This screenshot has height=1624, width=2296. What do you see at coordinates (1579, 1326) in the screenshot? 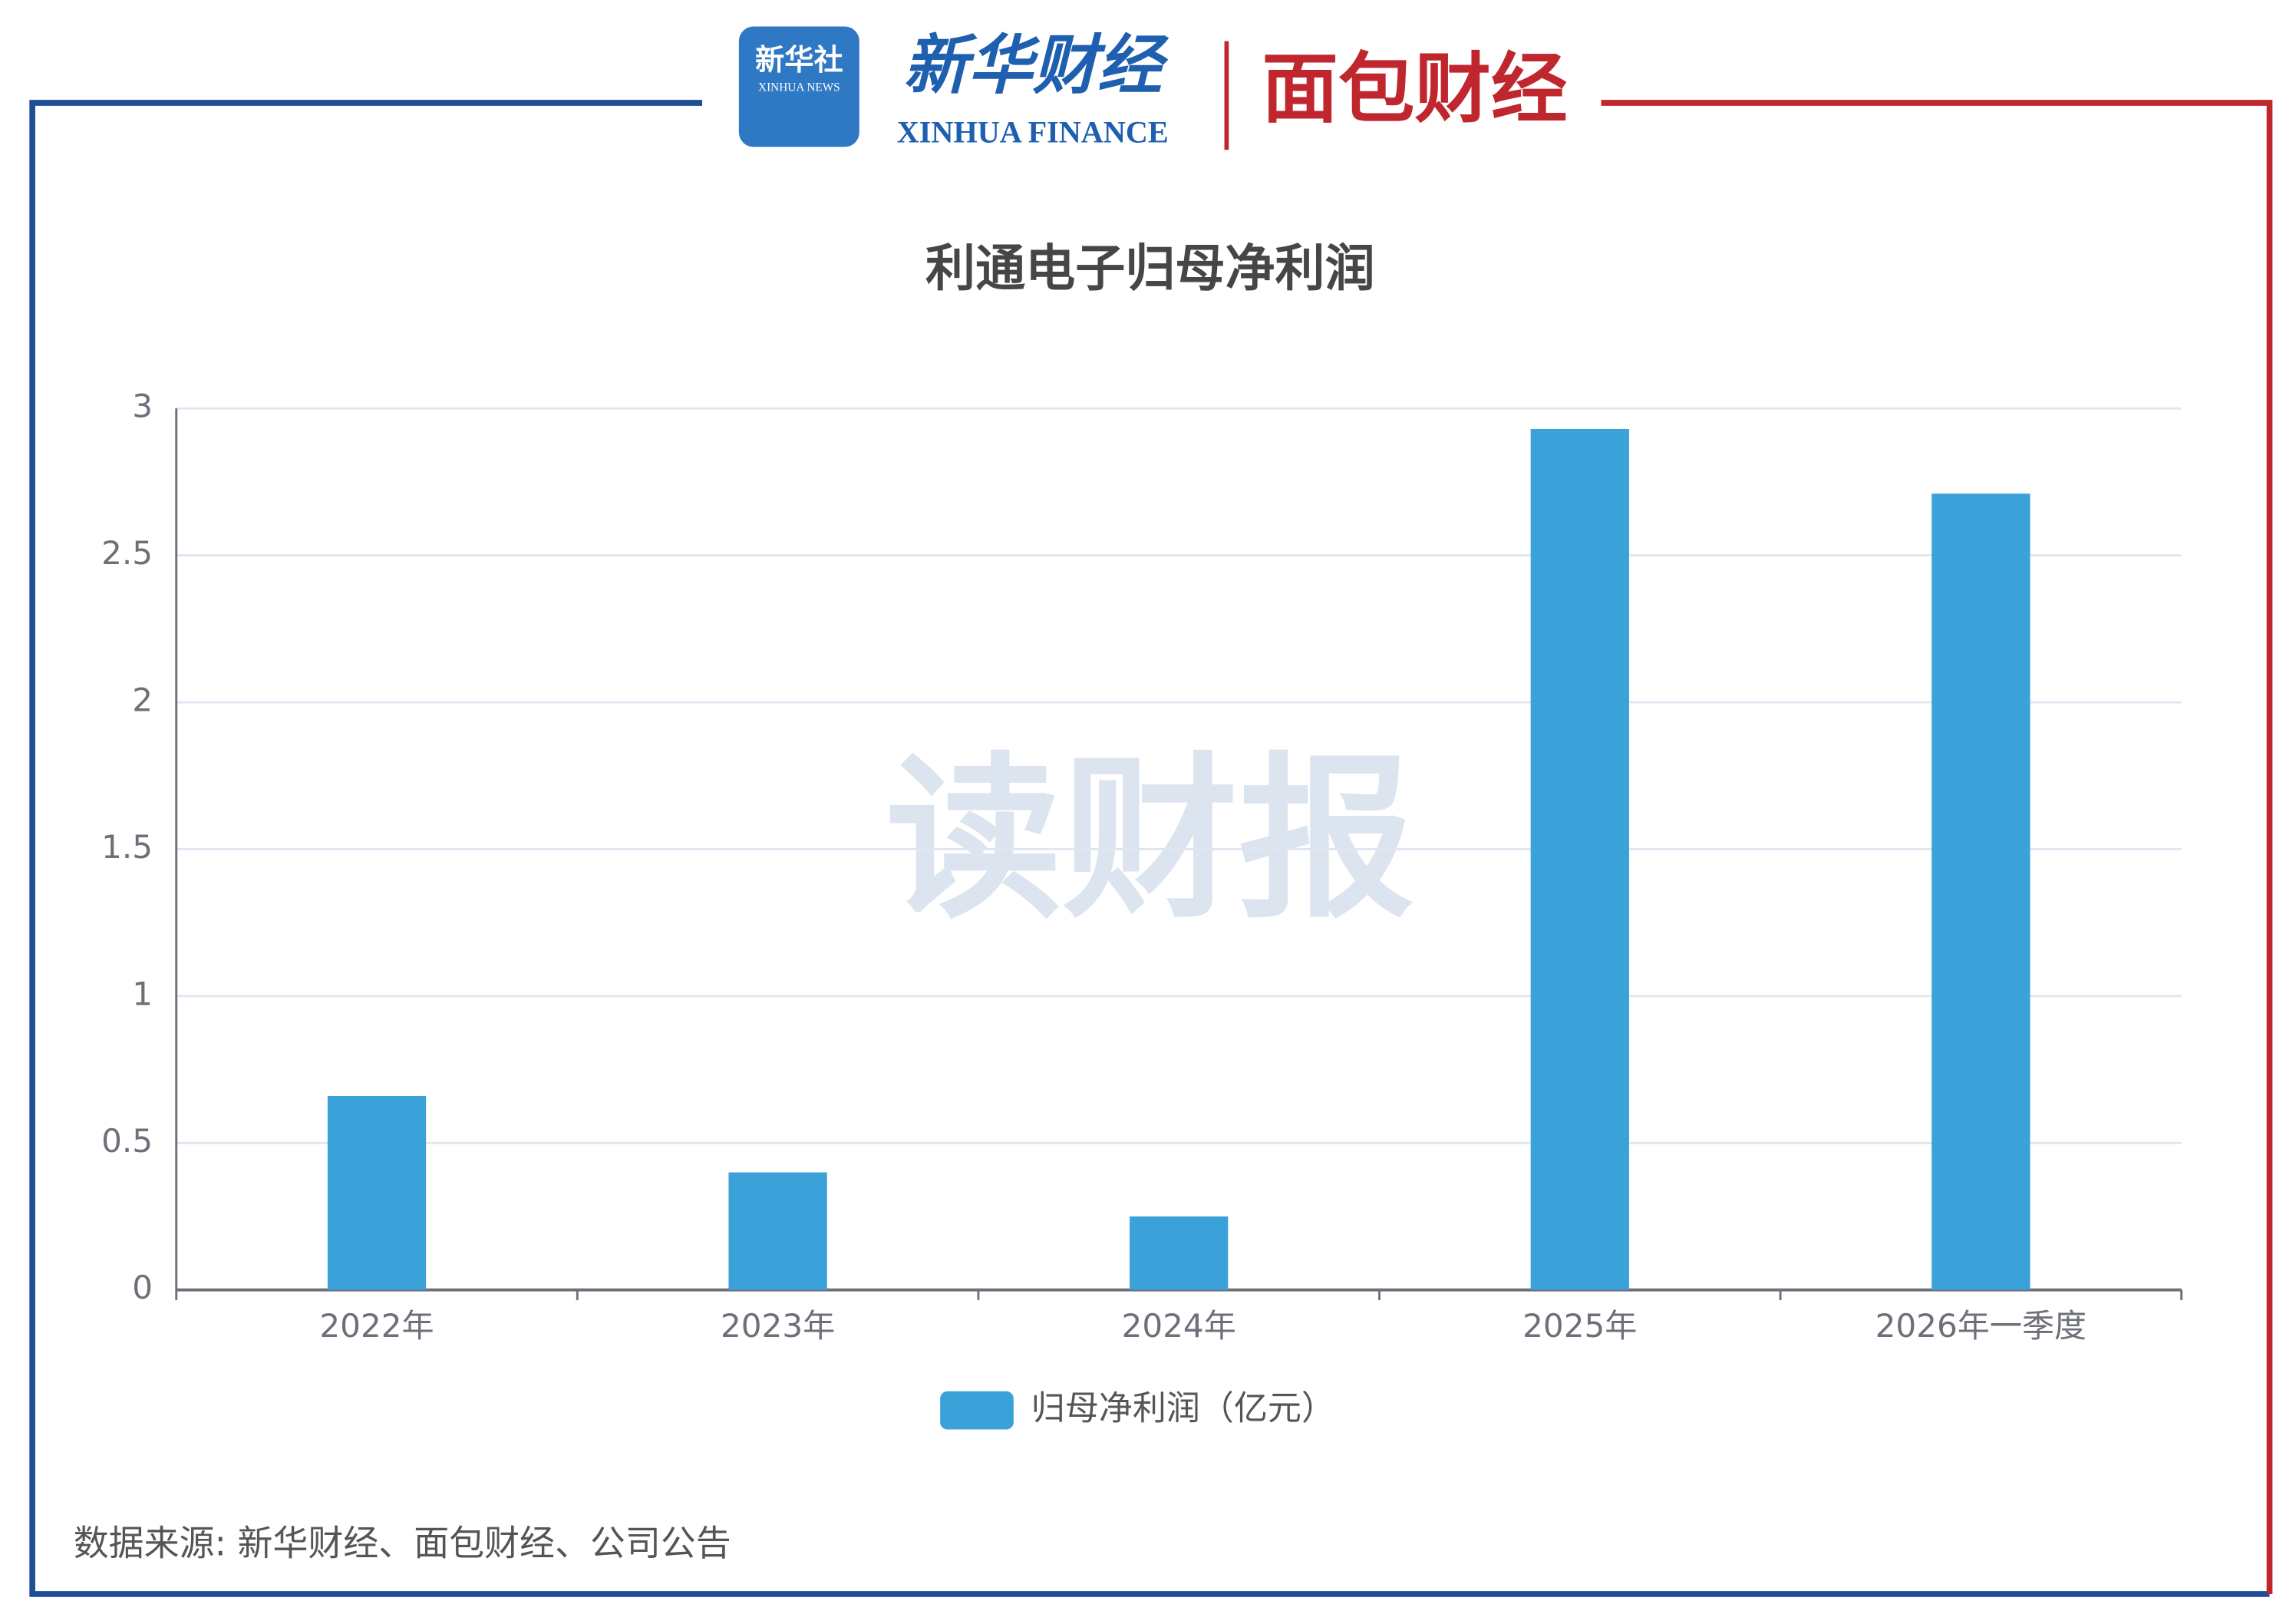
I see `x-tick-label: 2025年` at bounding box center [1579, 1326].